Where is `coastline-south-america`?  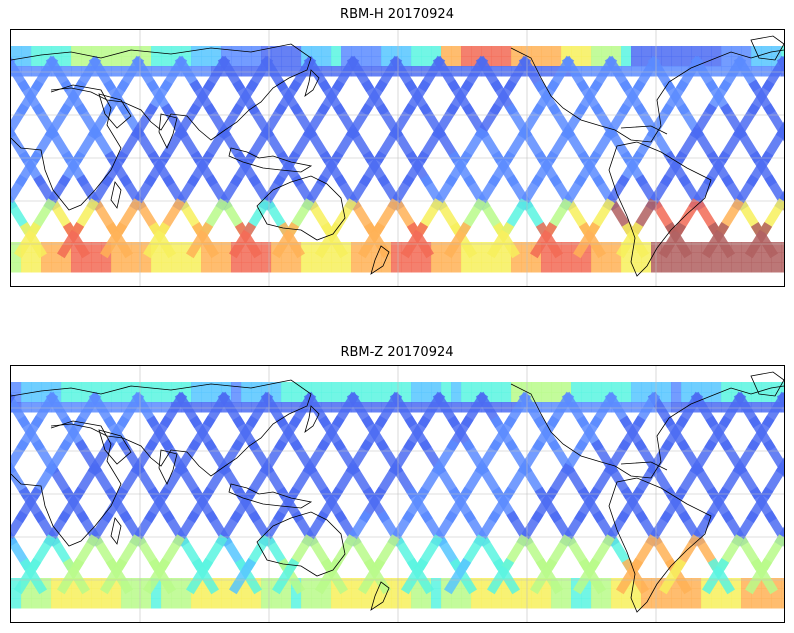
coastline-south-america is located at coordinates (660, 209).